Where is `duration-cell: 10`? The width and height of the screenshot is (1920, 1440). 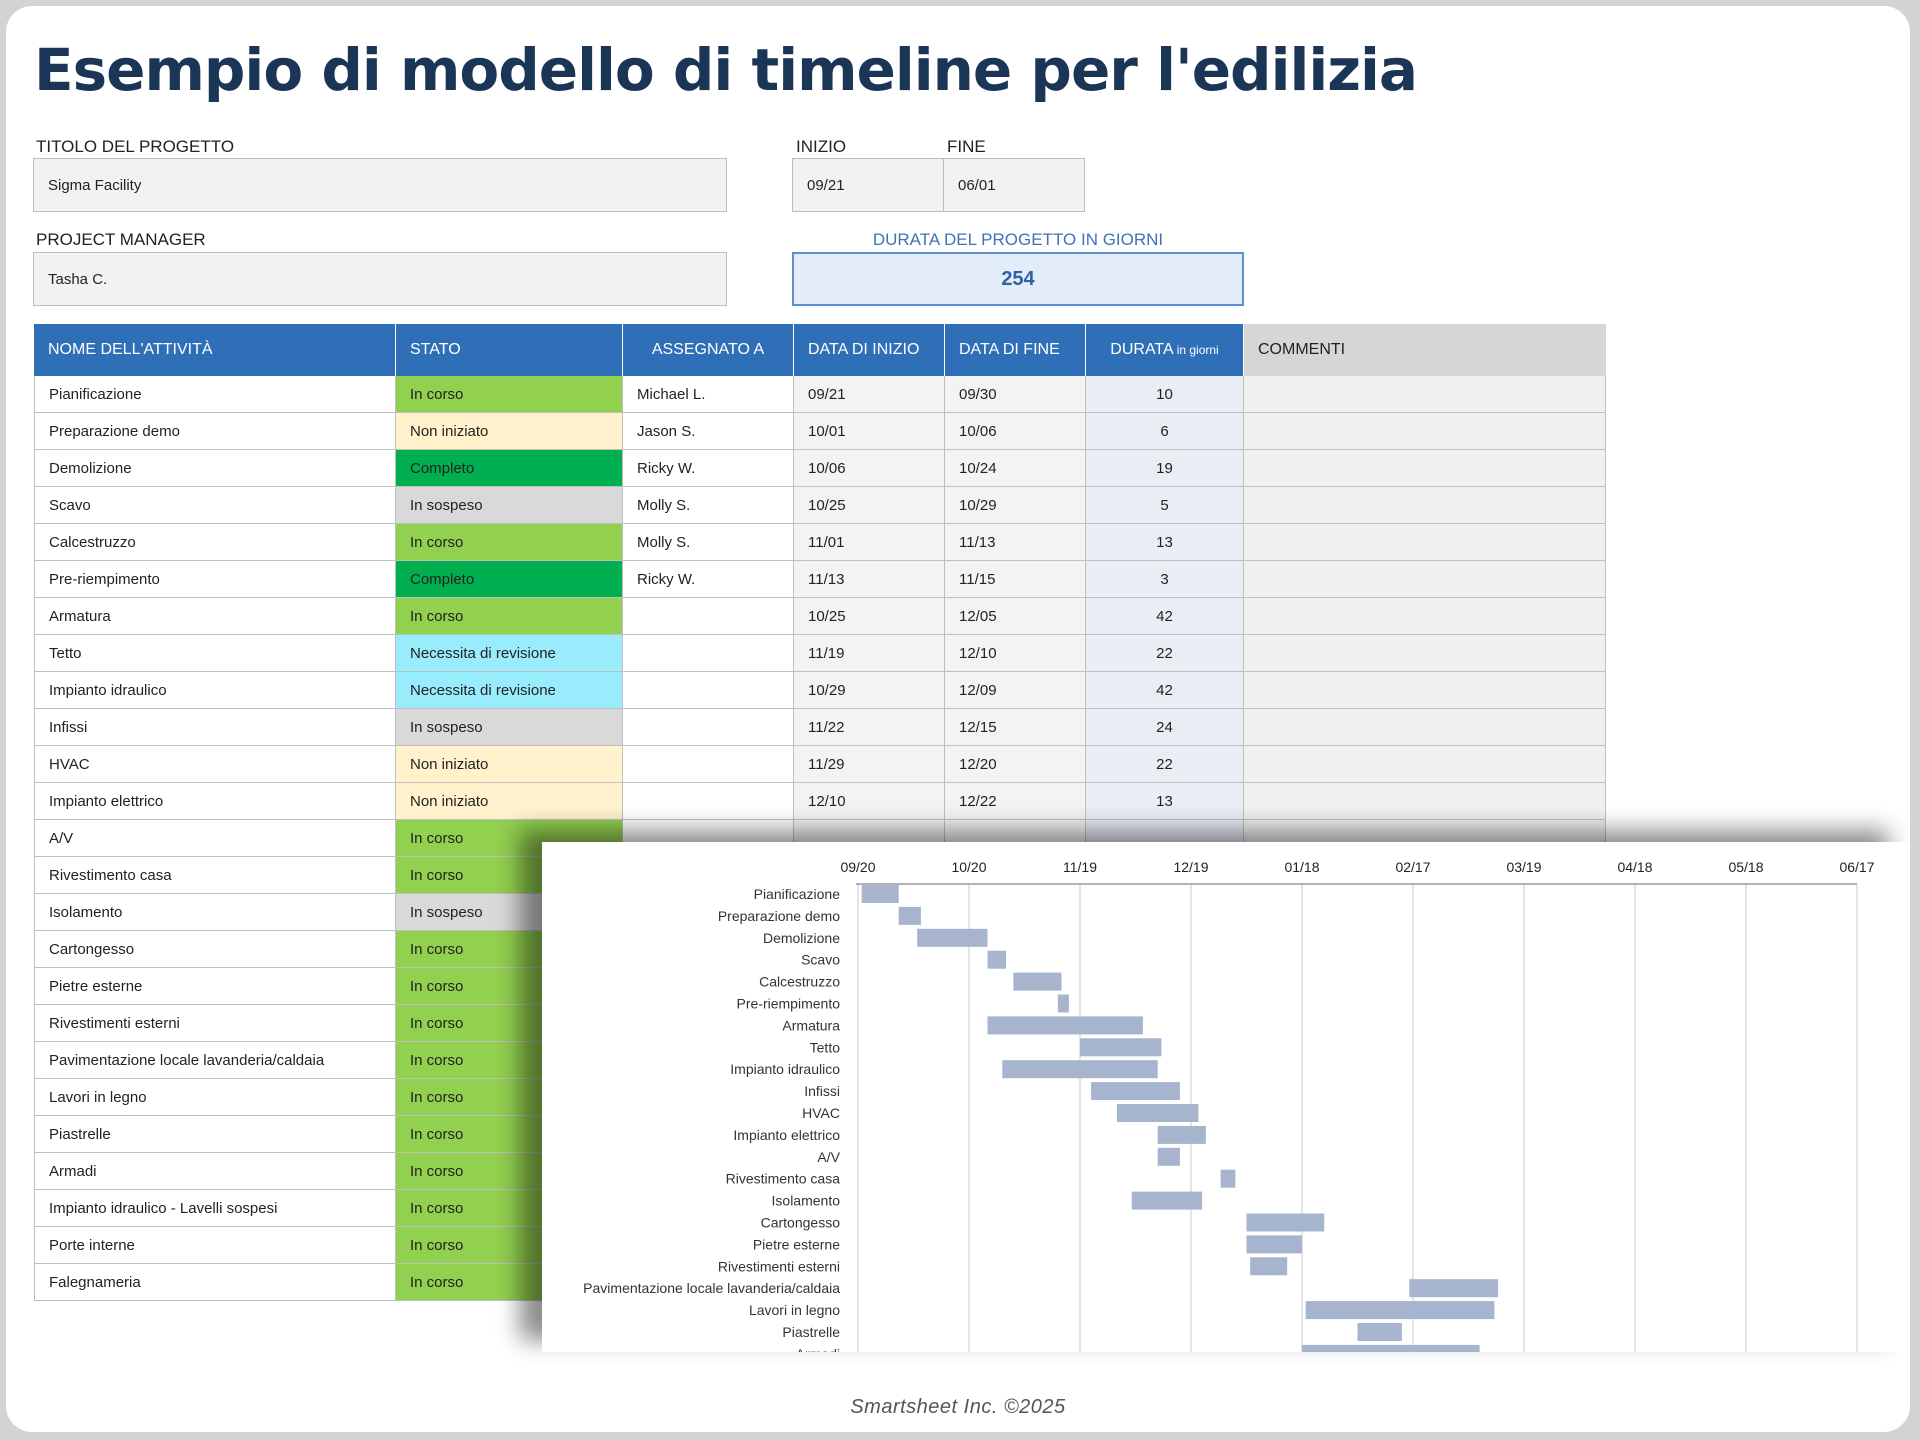
duration-cell: 10 is located at coordinates (1165, 394).